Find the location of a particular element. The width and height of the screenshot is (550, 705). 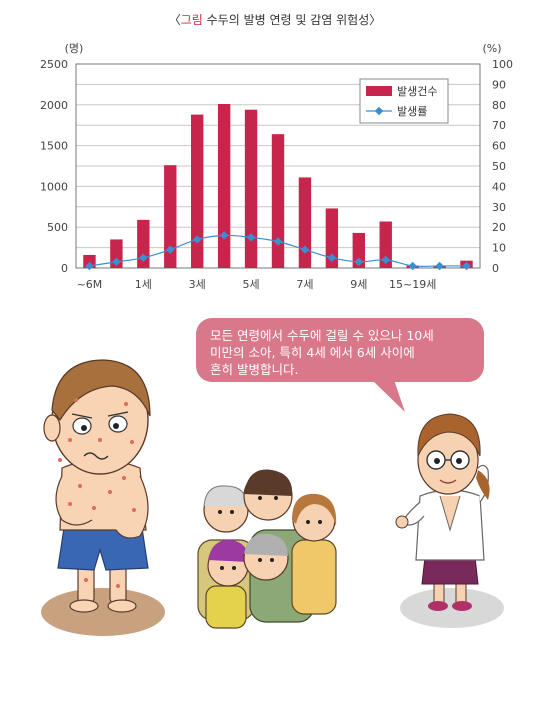

chart-legend: 발생건수 발생률 is located at coordinates (404, 101).